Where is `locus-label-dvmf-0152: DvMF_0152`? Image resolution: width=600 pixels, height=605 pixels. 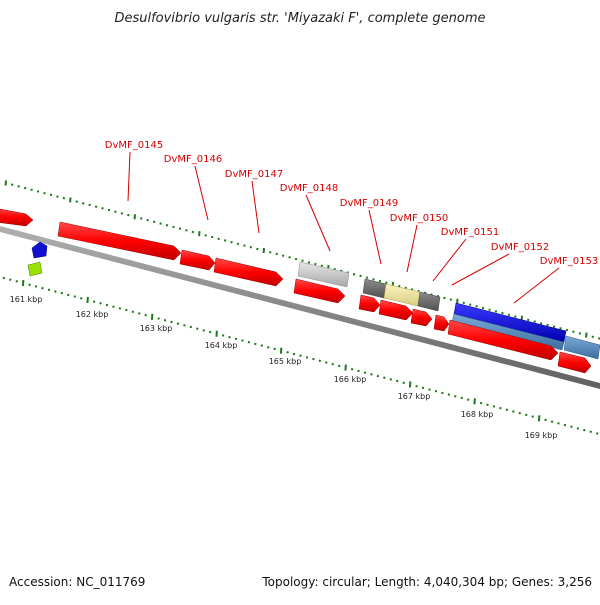
locus-label-dvmf-0152: DvMF_0152 is located at coordinates (520, 247).